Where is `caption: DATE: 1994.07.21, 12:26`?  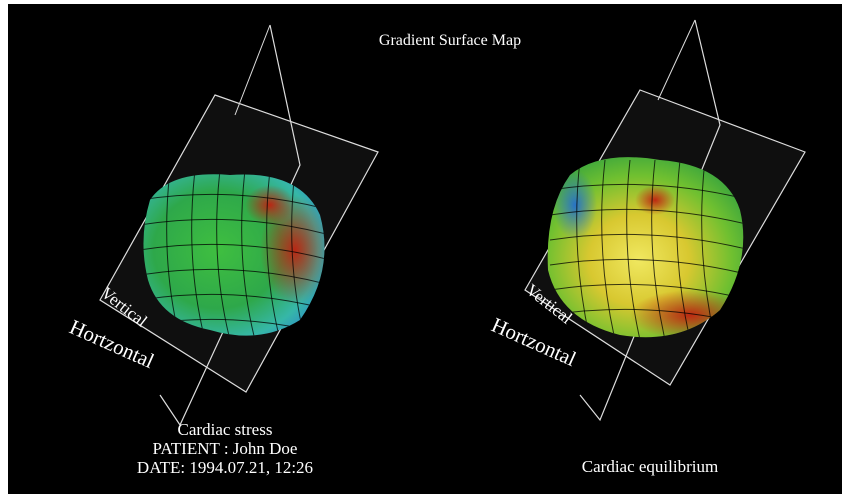
caption: DATE: 1994.07.21, 12:26 is located at coordinates (225, 467).